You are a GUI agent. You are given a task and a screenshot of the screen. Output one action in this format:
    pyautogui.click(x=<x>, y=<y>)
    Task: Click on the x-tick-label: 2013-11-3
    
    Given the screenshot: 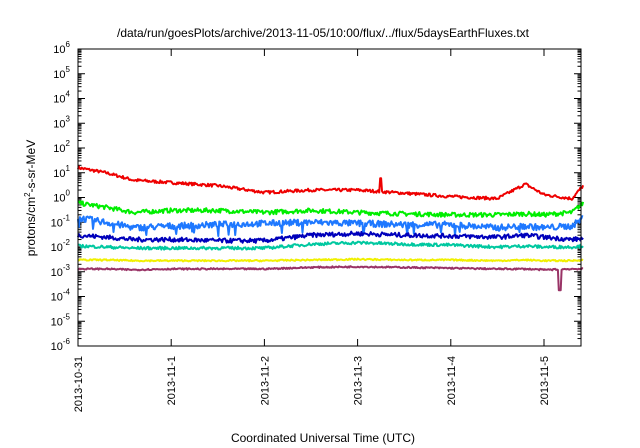 What is the action you would take?
    pyautogui.click(x=359, y=380)
    